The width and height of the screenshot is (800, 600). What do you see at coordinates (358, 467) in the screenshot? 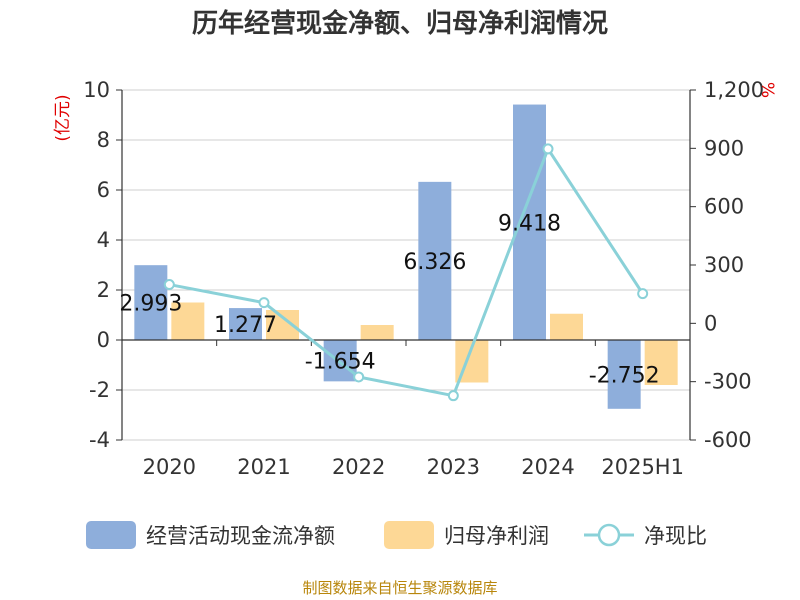
I see `x-tick-label: 2022` at bounding box center [358, 467].